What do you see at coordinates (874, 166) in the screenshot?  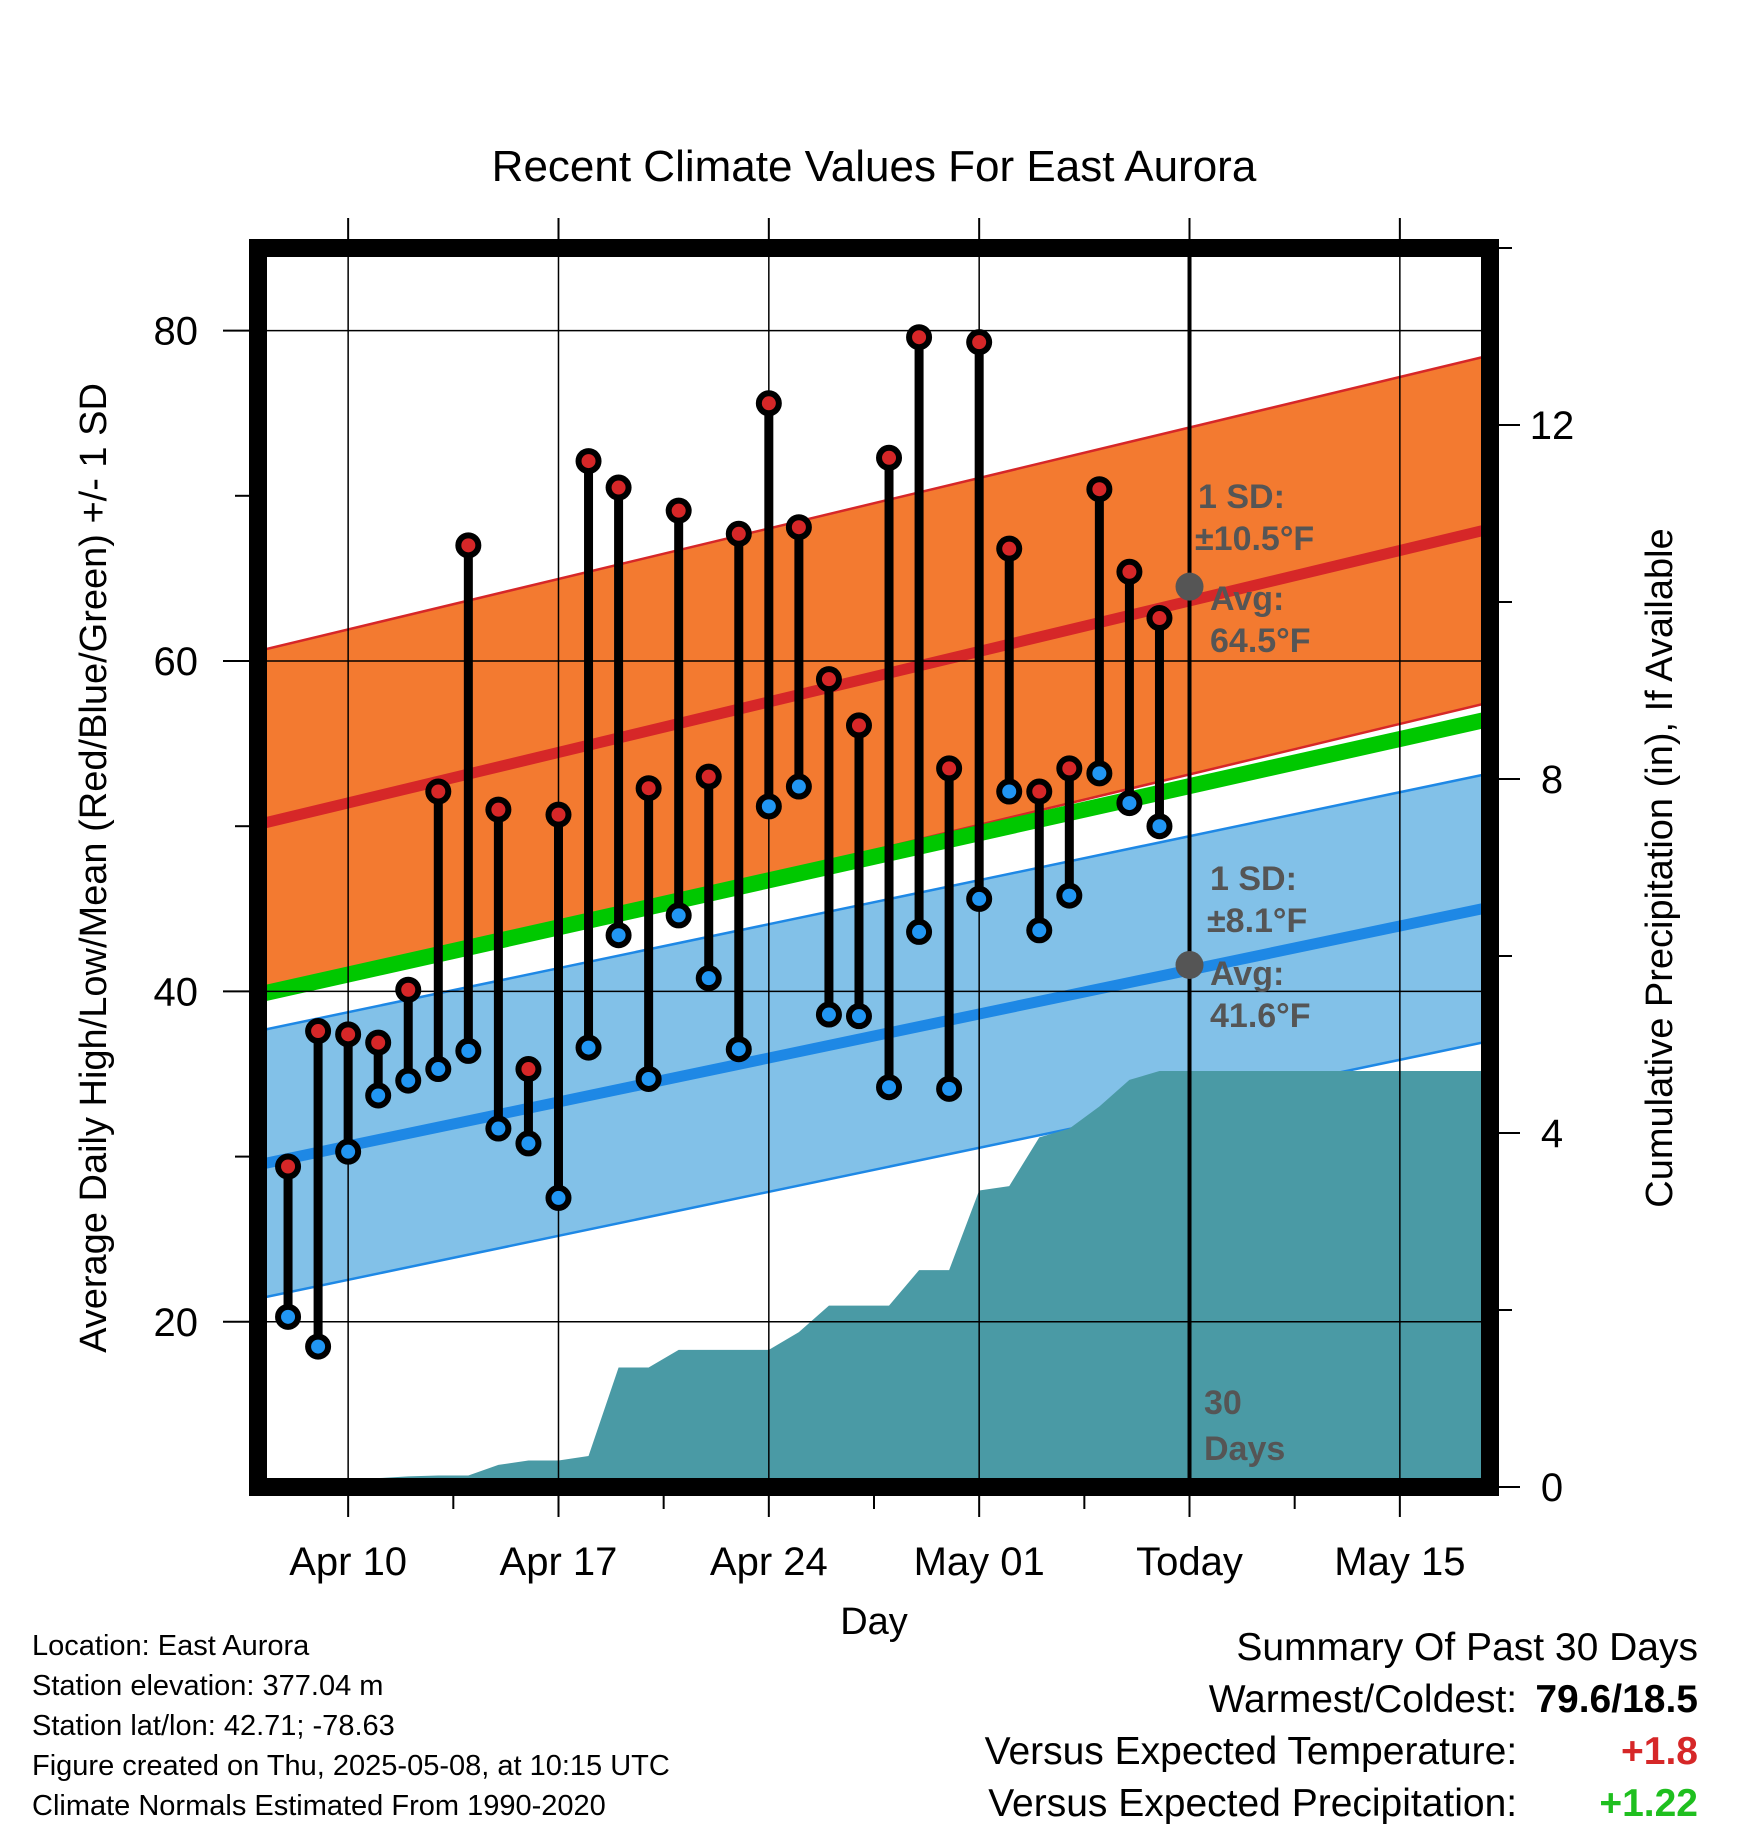 I see `chart-title: Recent Climate Values For East Aurora` at bounding box center [874, 166].